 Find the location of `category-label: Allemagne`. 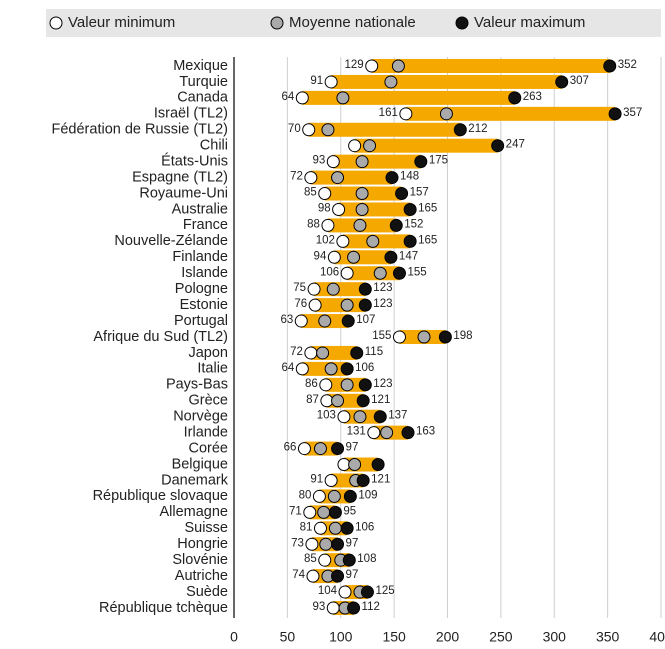

category-label: Allemagne is located at coordinates (193, 512).